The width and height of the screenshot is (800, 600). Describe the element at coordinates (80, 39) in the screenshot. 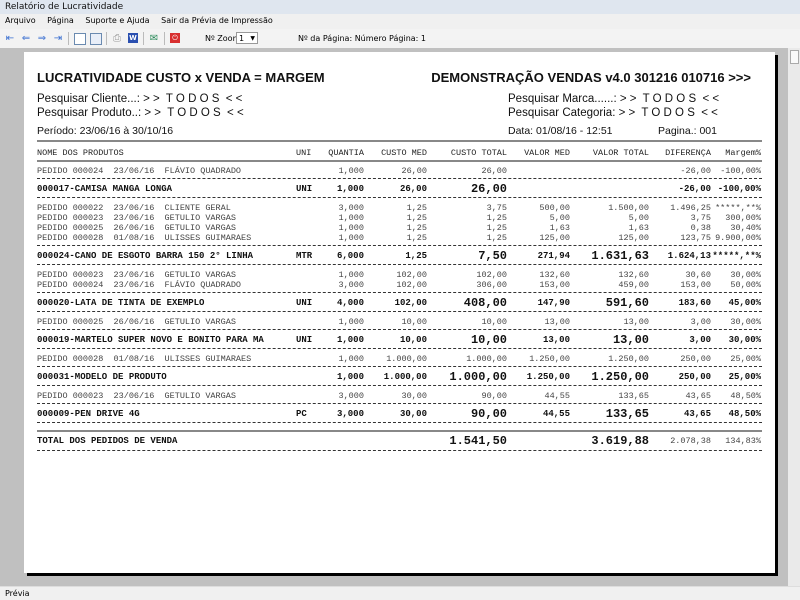

I see `single-page-icon` at that location.